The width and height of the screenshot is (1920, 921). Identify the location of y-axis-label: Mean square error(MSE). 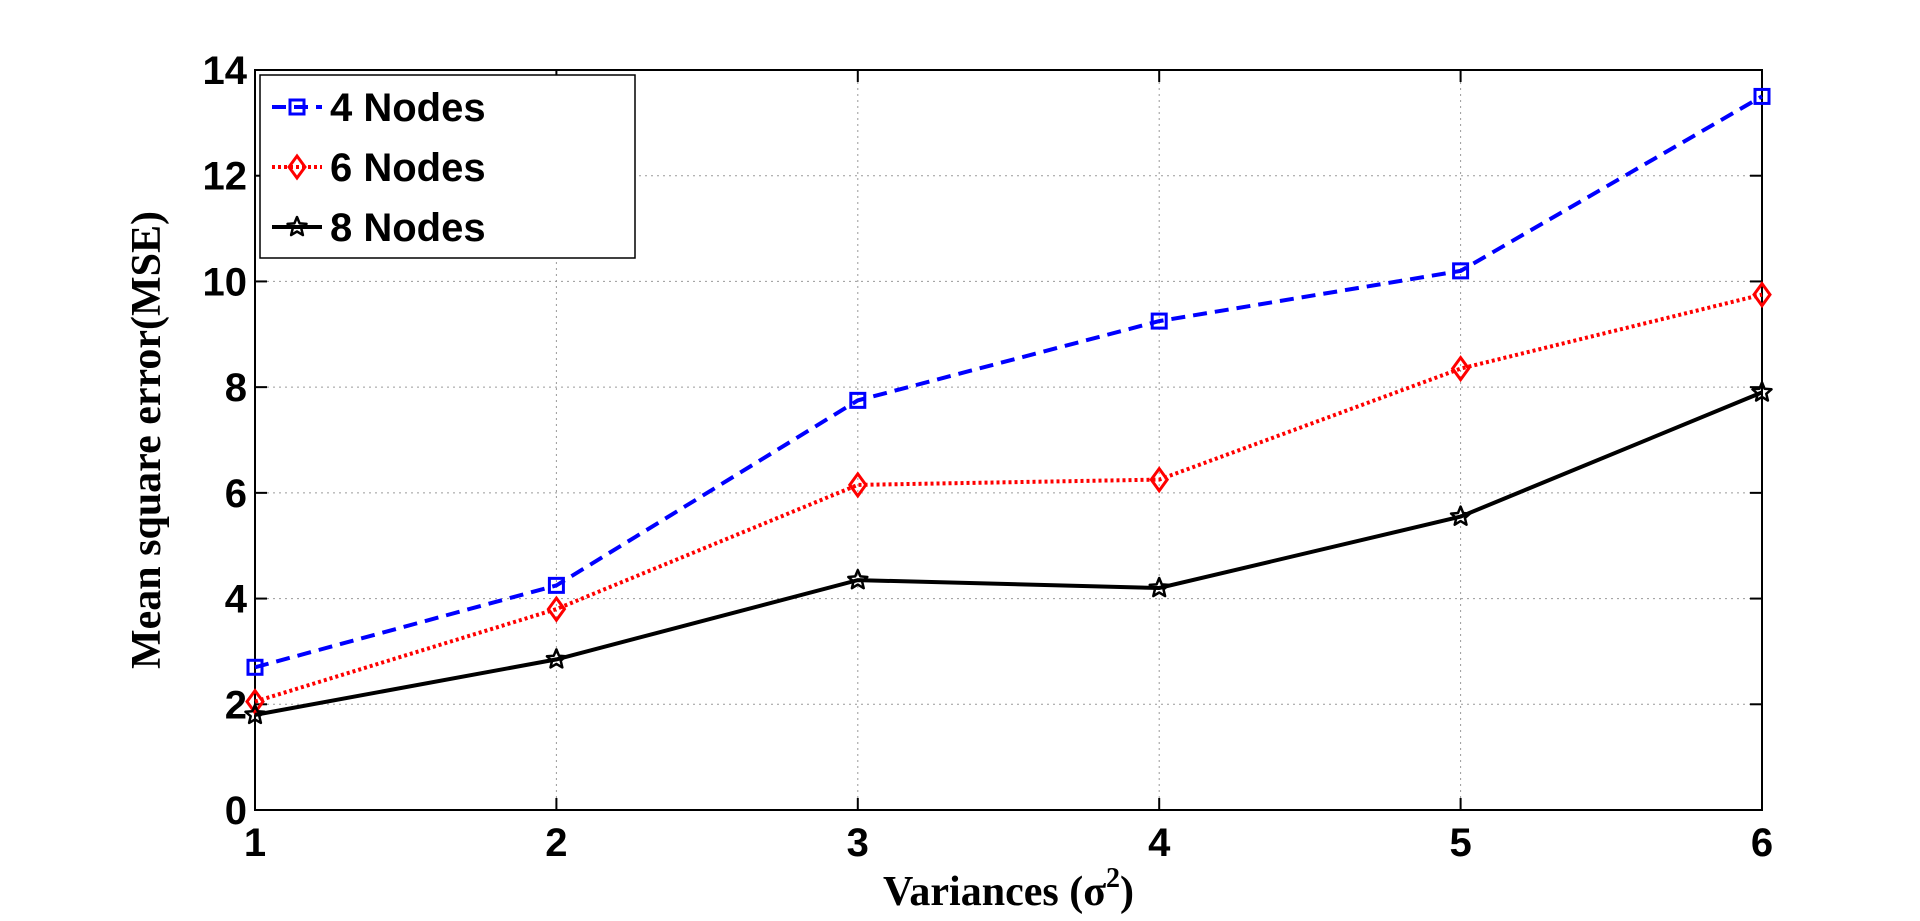
(147, 440).